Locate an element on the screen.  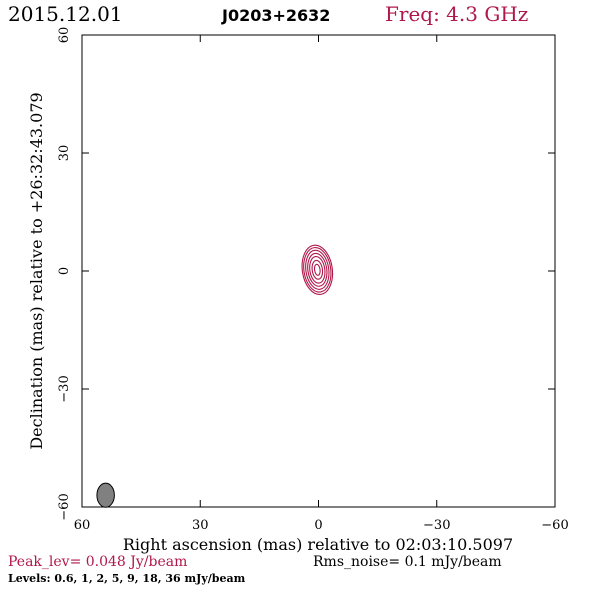
x-tick-label: 30 is located at coordinates (200, 525).